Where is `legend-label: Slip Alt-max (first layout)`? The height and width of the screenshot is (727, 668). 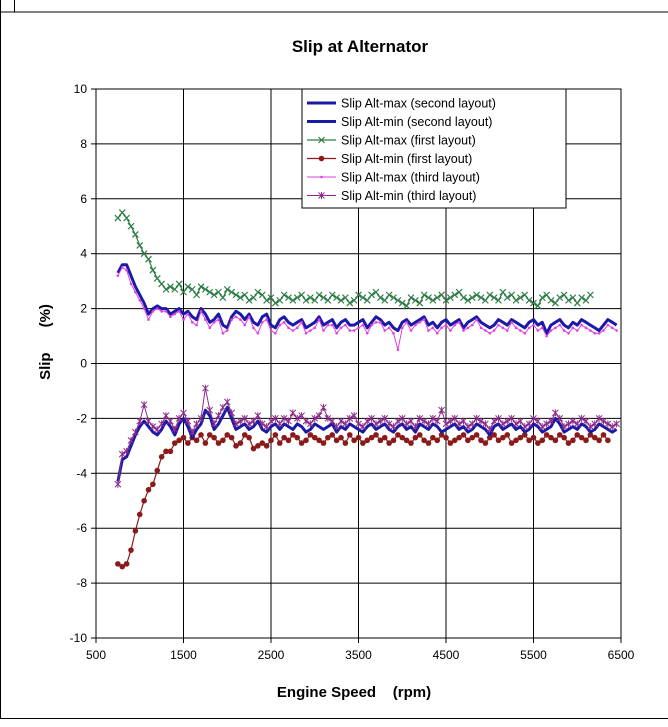 legend-label: Slip Alt-max (first layout) is located at coordinates (408, 141).